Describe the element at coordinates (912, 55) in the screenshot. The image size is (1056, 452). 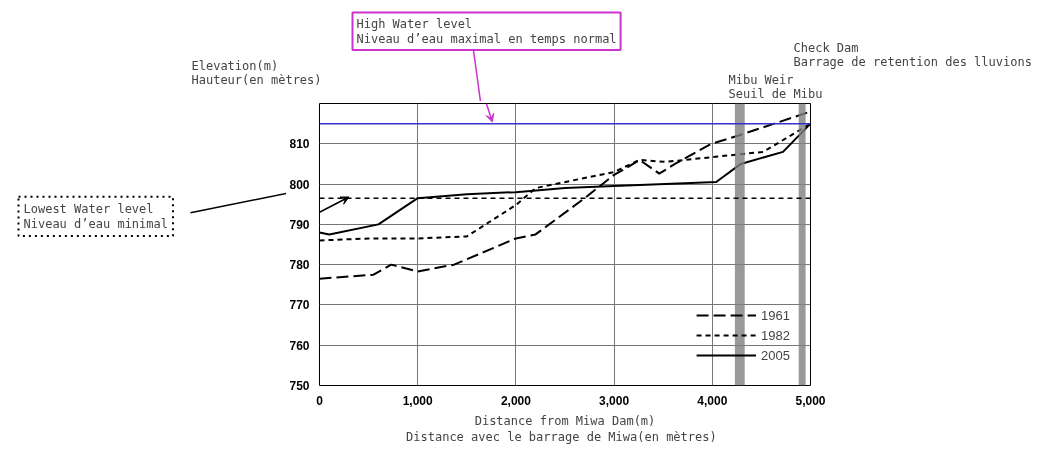
I see `band-label: Check Dam Barrage de retention des lluvions` at that location.